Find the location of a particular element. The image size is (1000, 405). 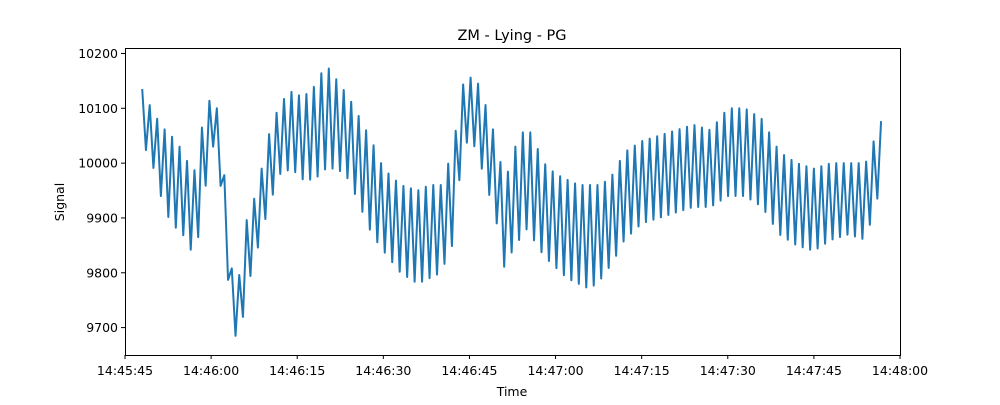

x-tick-label: 14:45:45 is located at coordinates (125, 370).